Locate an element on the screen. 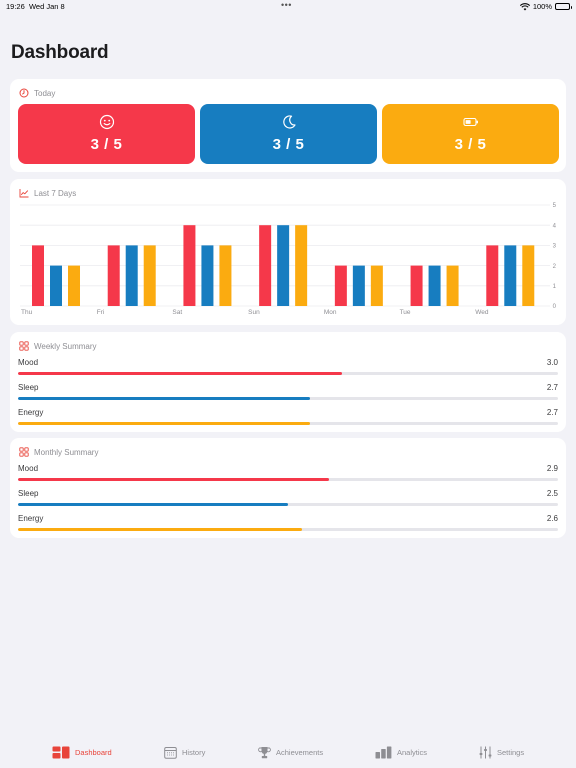 The height and width of the screenshot is (768, 576). tab-analytics: Analytics is located at coordinates (401, 752).